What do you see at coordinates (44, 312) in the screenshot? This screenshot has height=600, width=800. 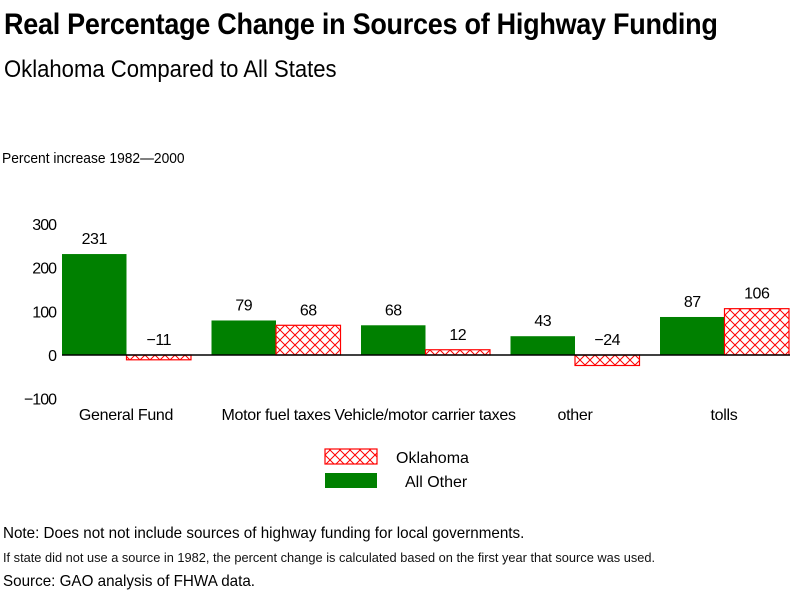 I see `y-tick-label: 100` at bounding box center [44, 312].